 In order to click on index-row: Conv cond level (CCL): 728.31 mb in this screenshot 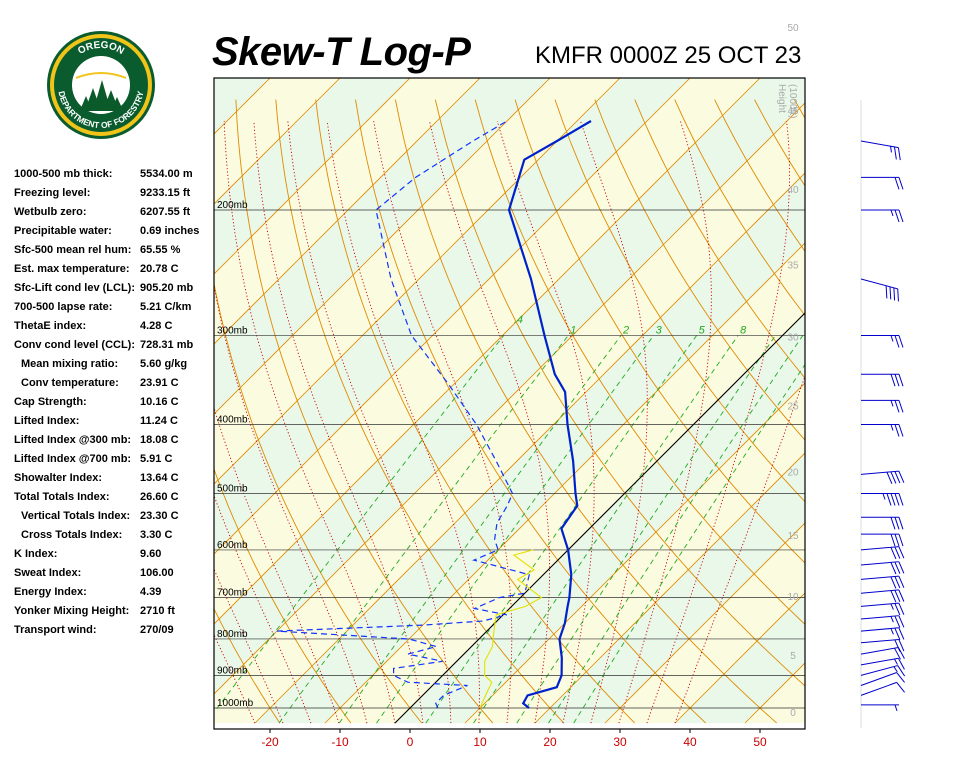, I will do `click(114, 348)`.